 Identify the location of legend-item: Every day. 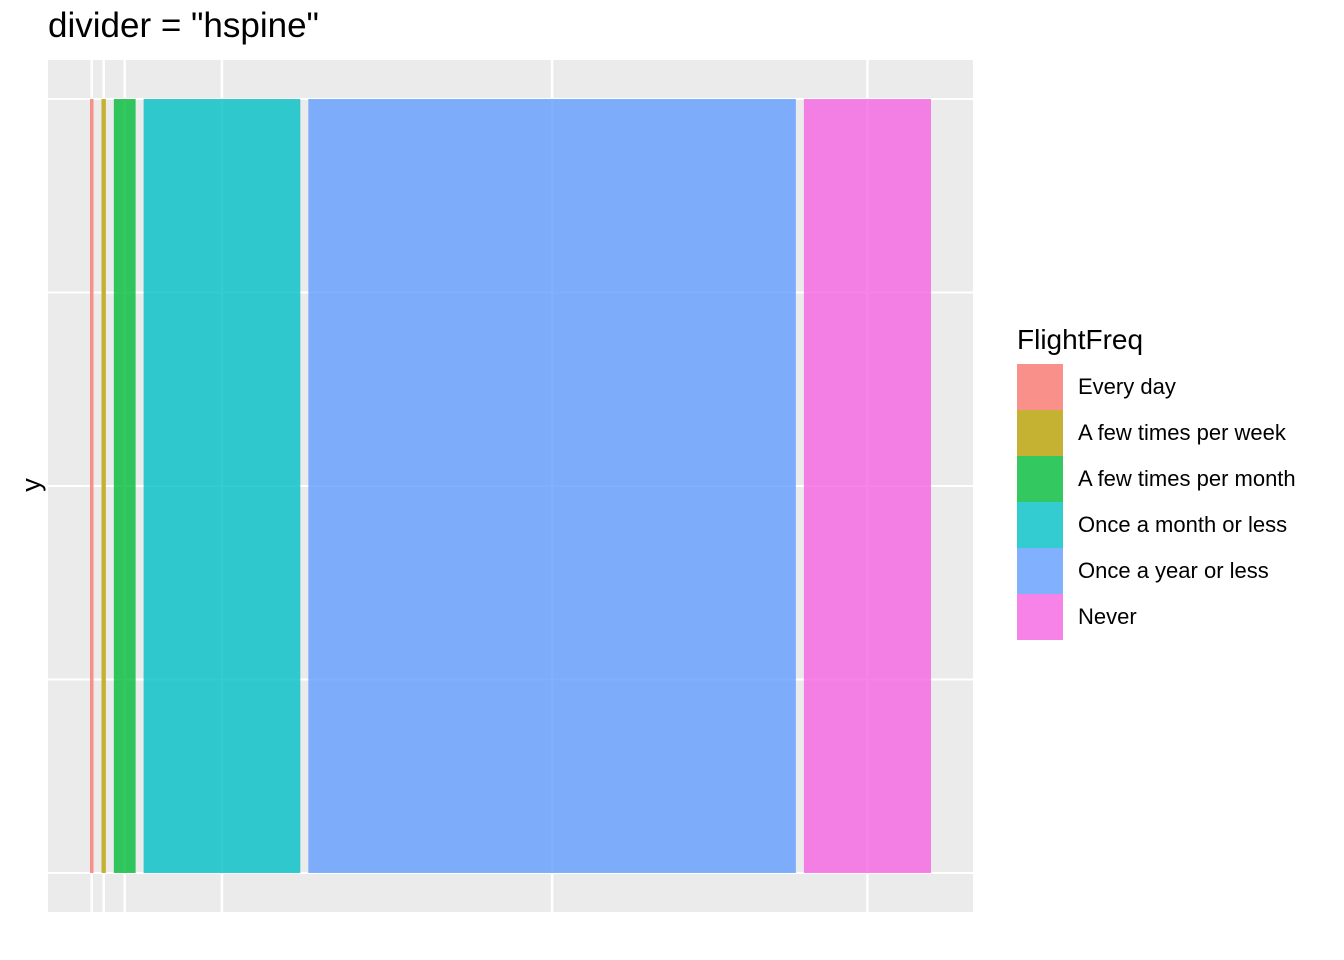
(1156, 387).